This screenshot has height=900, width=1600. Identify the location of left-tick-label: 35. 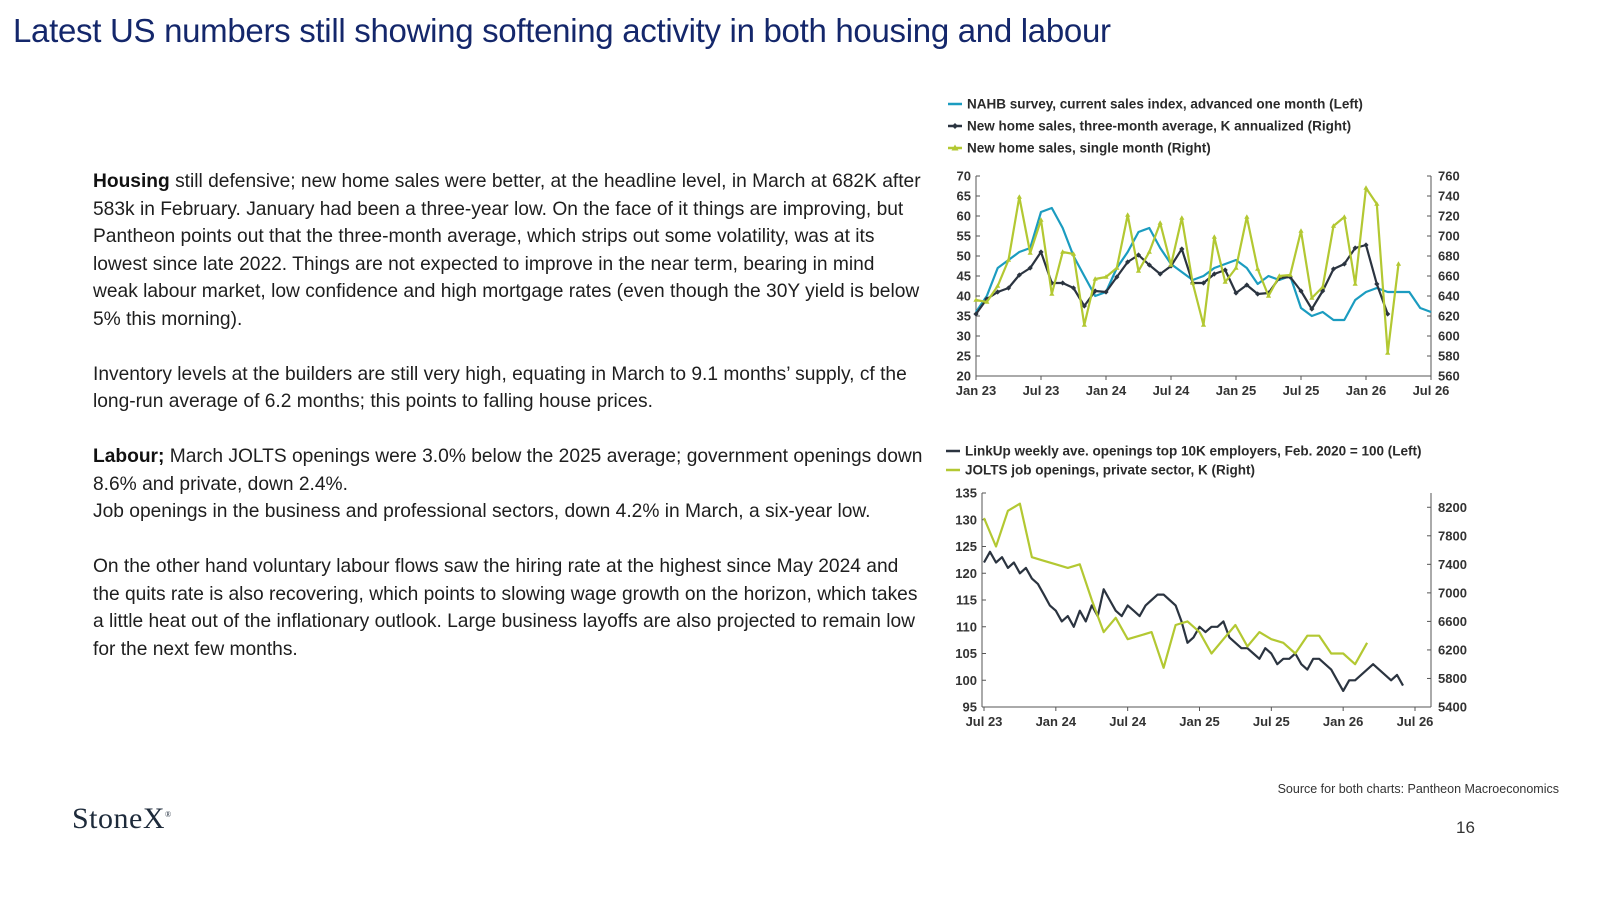
(964, 316).